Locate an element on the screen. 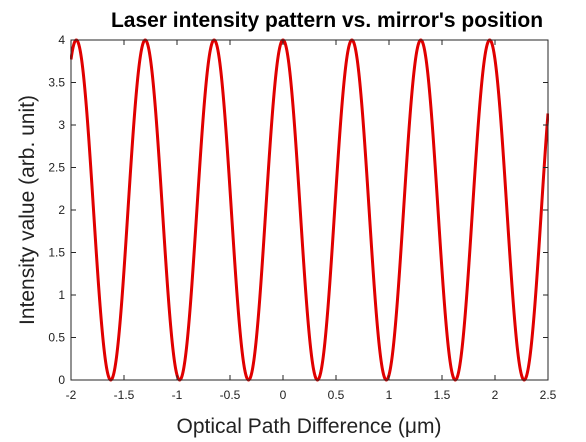 The height and width of the screenshot is (442, 586). x-tick-label: 1.5 is located at coordinates (442, 395).